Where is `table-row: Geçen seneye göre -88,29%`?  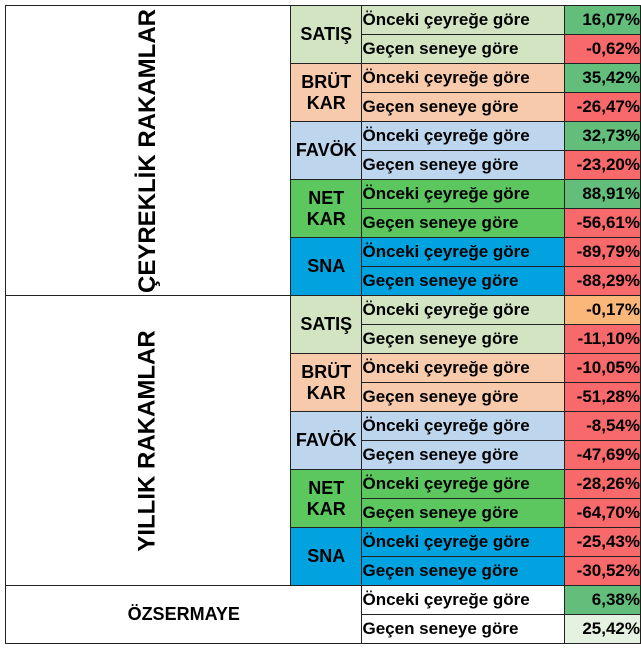
table-row: Geçen seneye göre -88,29% is located at coordinates (323, 281).